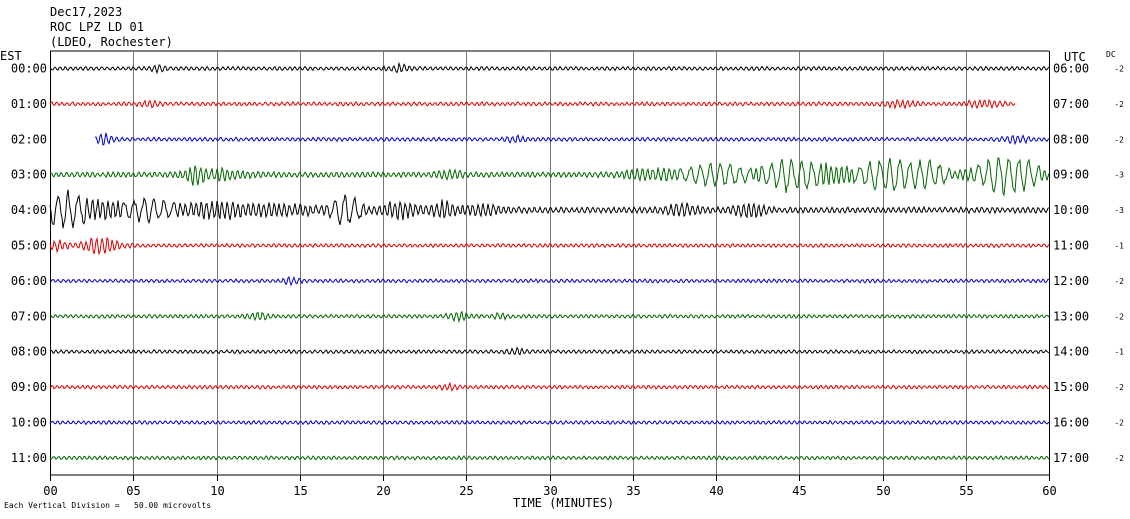  I want to click on x-tick-label: 05, so click(133, 491).